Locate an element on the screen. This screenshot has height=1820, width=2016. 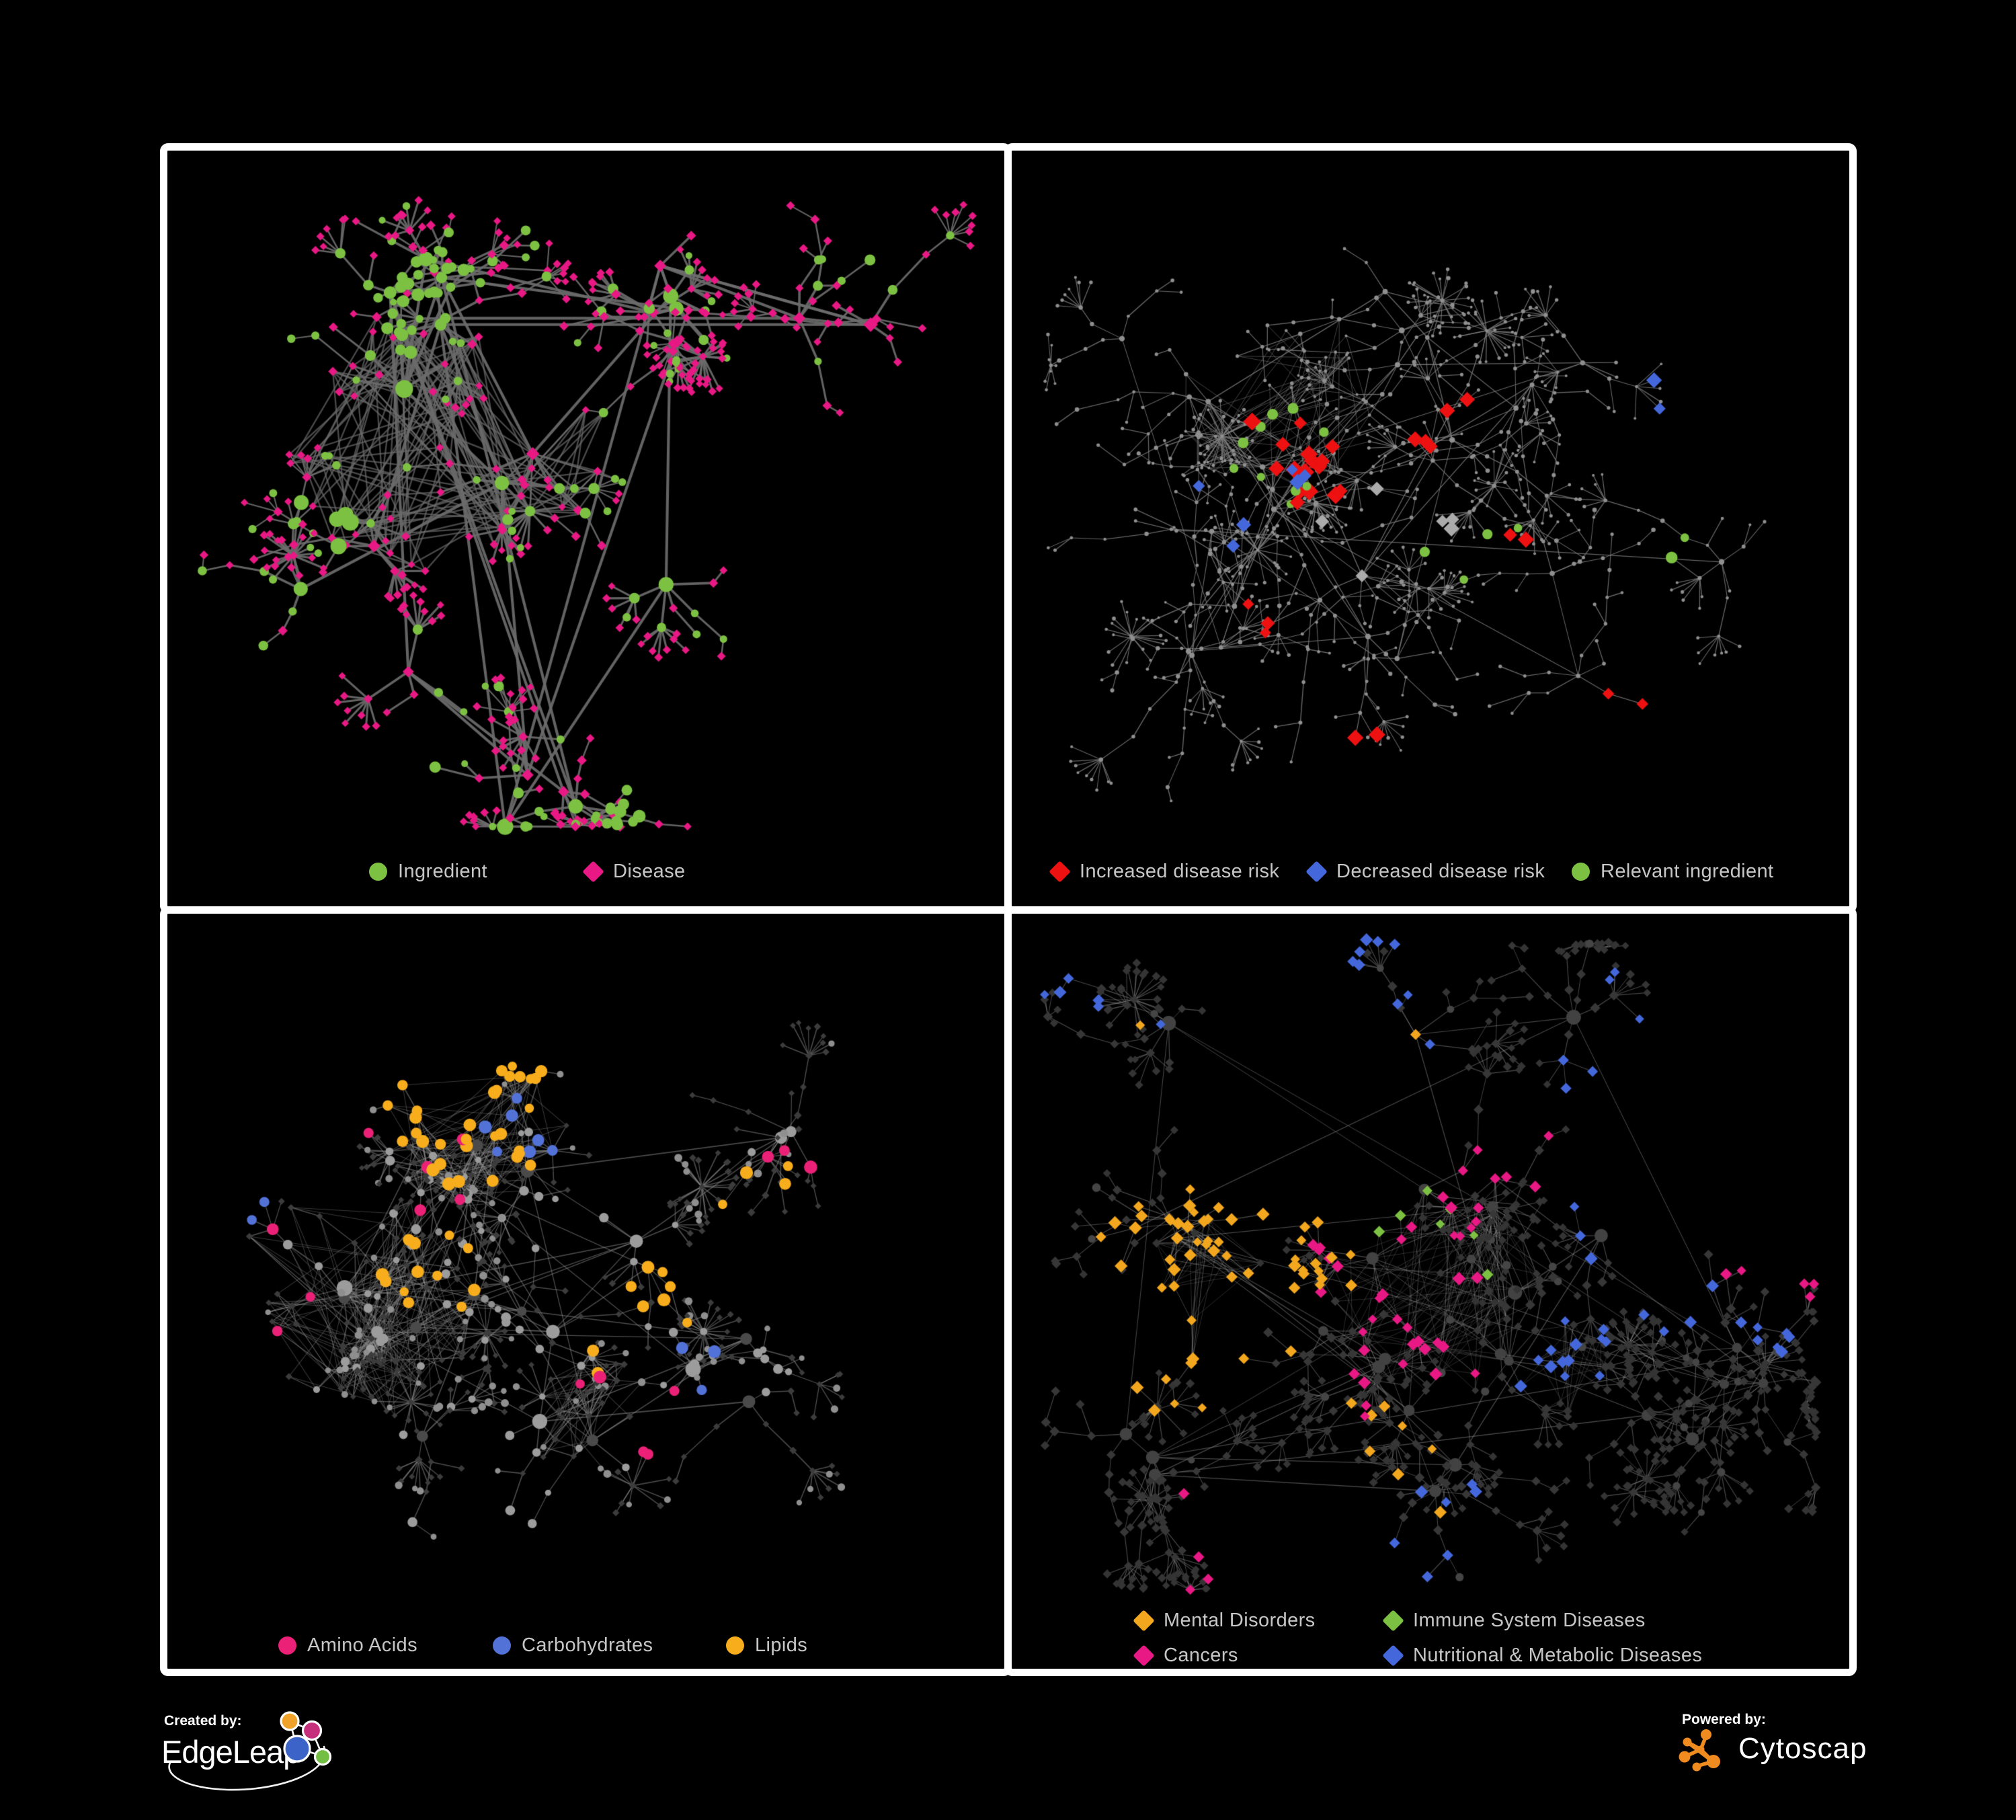
legend-item: Amino Acids is located at coordinates (347, 1645).